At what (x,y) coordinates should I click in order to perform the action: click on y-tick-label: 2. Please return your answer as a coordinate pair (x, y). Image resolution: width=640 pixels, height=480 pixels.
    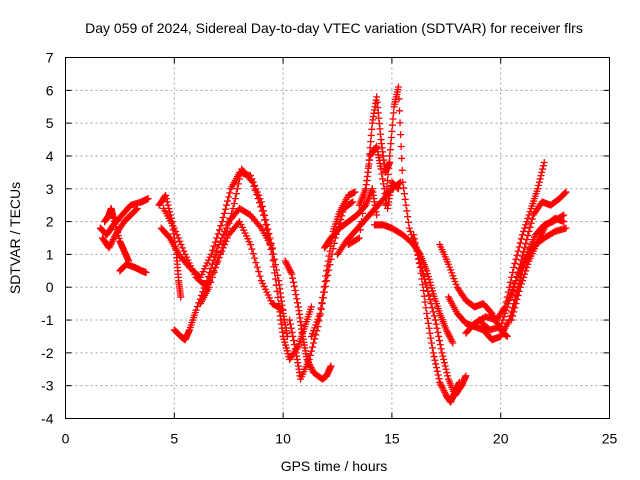
    Looking at the image, I should click on (50, 222).